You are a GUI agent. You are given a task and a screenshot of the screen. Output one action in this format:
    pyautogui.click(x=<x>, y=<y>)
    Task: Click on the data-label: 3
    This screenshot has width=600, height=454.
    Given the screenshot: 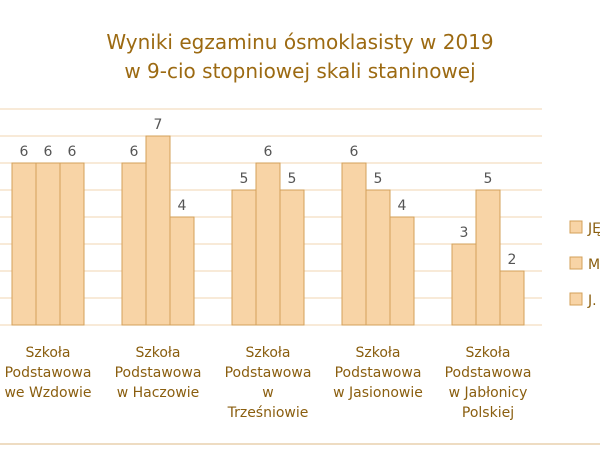 What is the action you would take?
    pyautogui.click(x=464, y=233)
    